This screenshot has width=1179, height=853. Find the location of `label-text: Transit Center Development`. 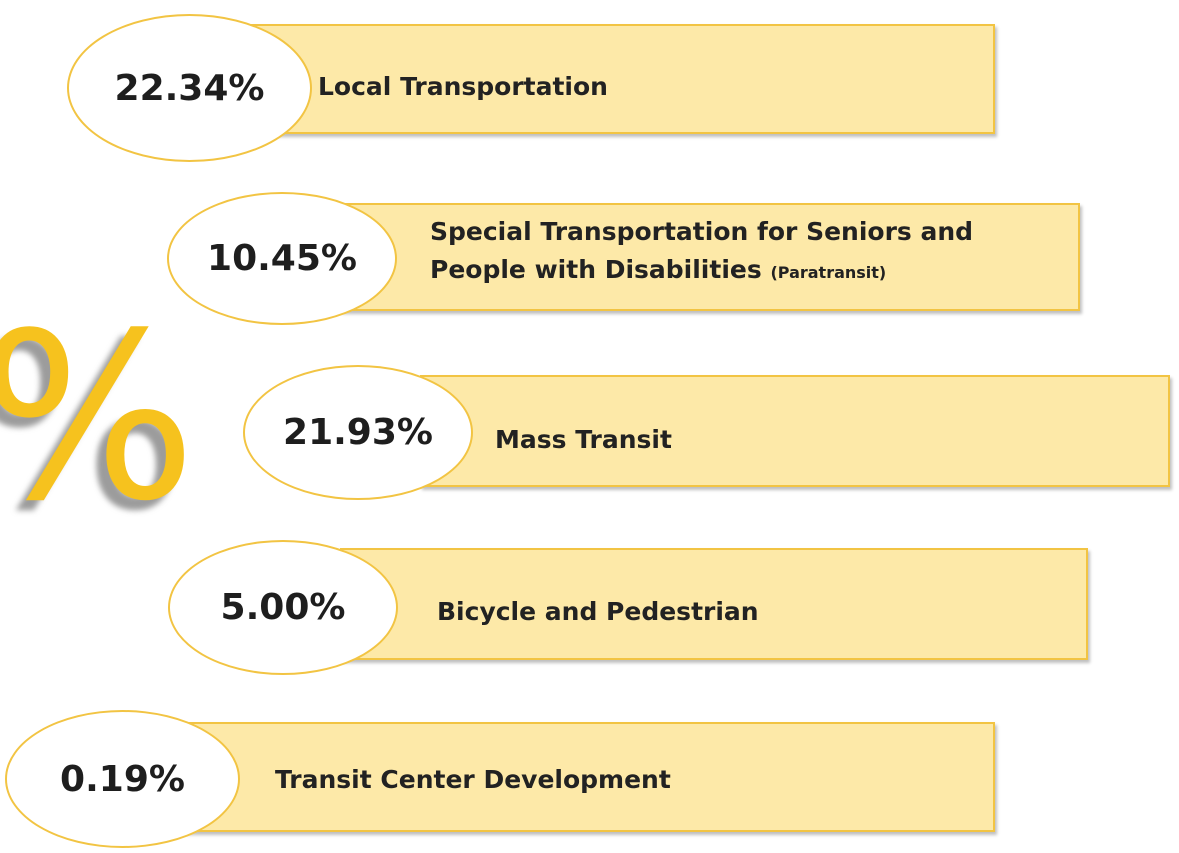

label-text: Transit Center Development is located at coordinates (473, 779).